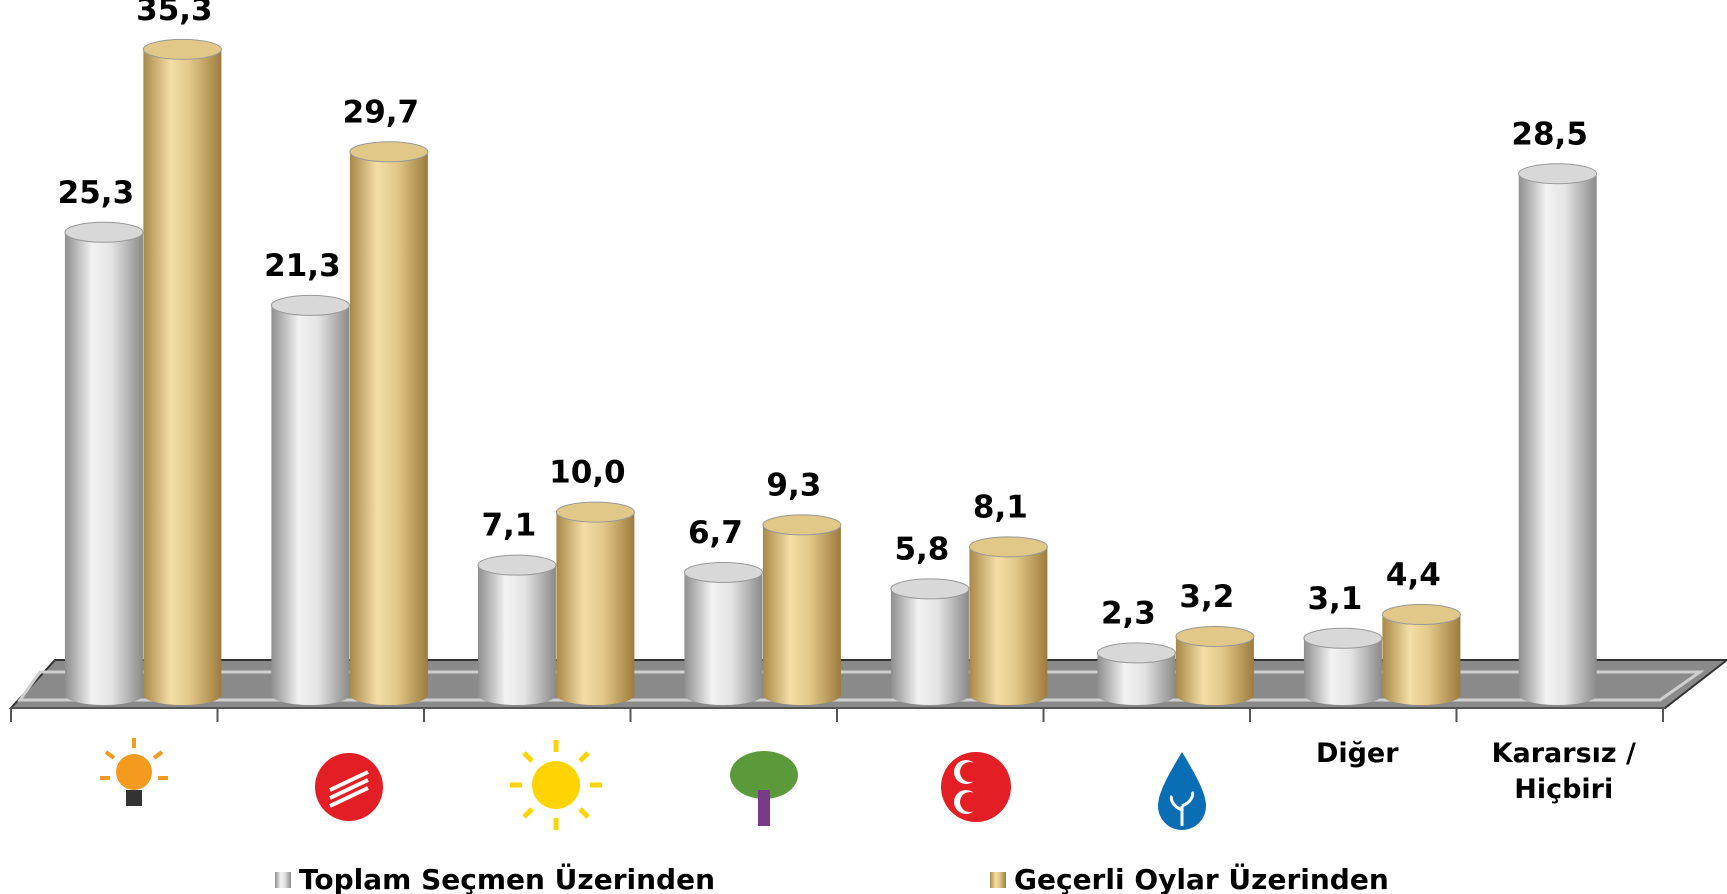 This screenshot has width=1727, height=894. Describe the element at coordinates (1334, 599) in the screenshot. I see `value-label: 3,1` at that location.